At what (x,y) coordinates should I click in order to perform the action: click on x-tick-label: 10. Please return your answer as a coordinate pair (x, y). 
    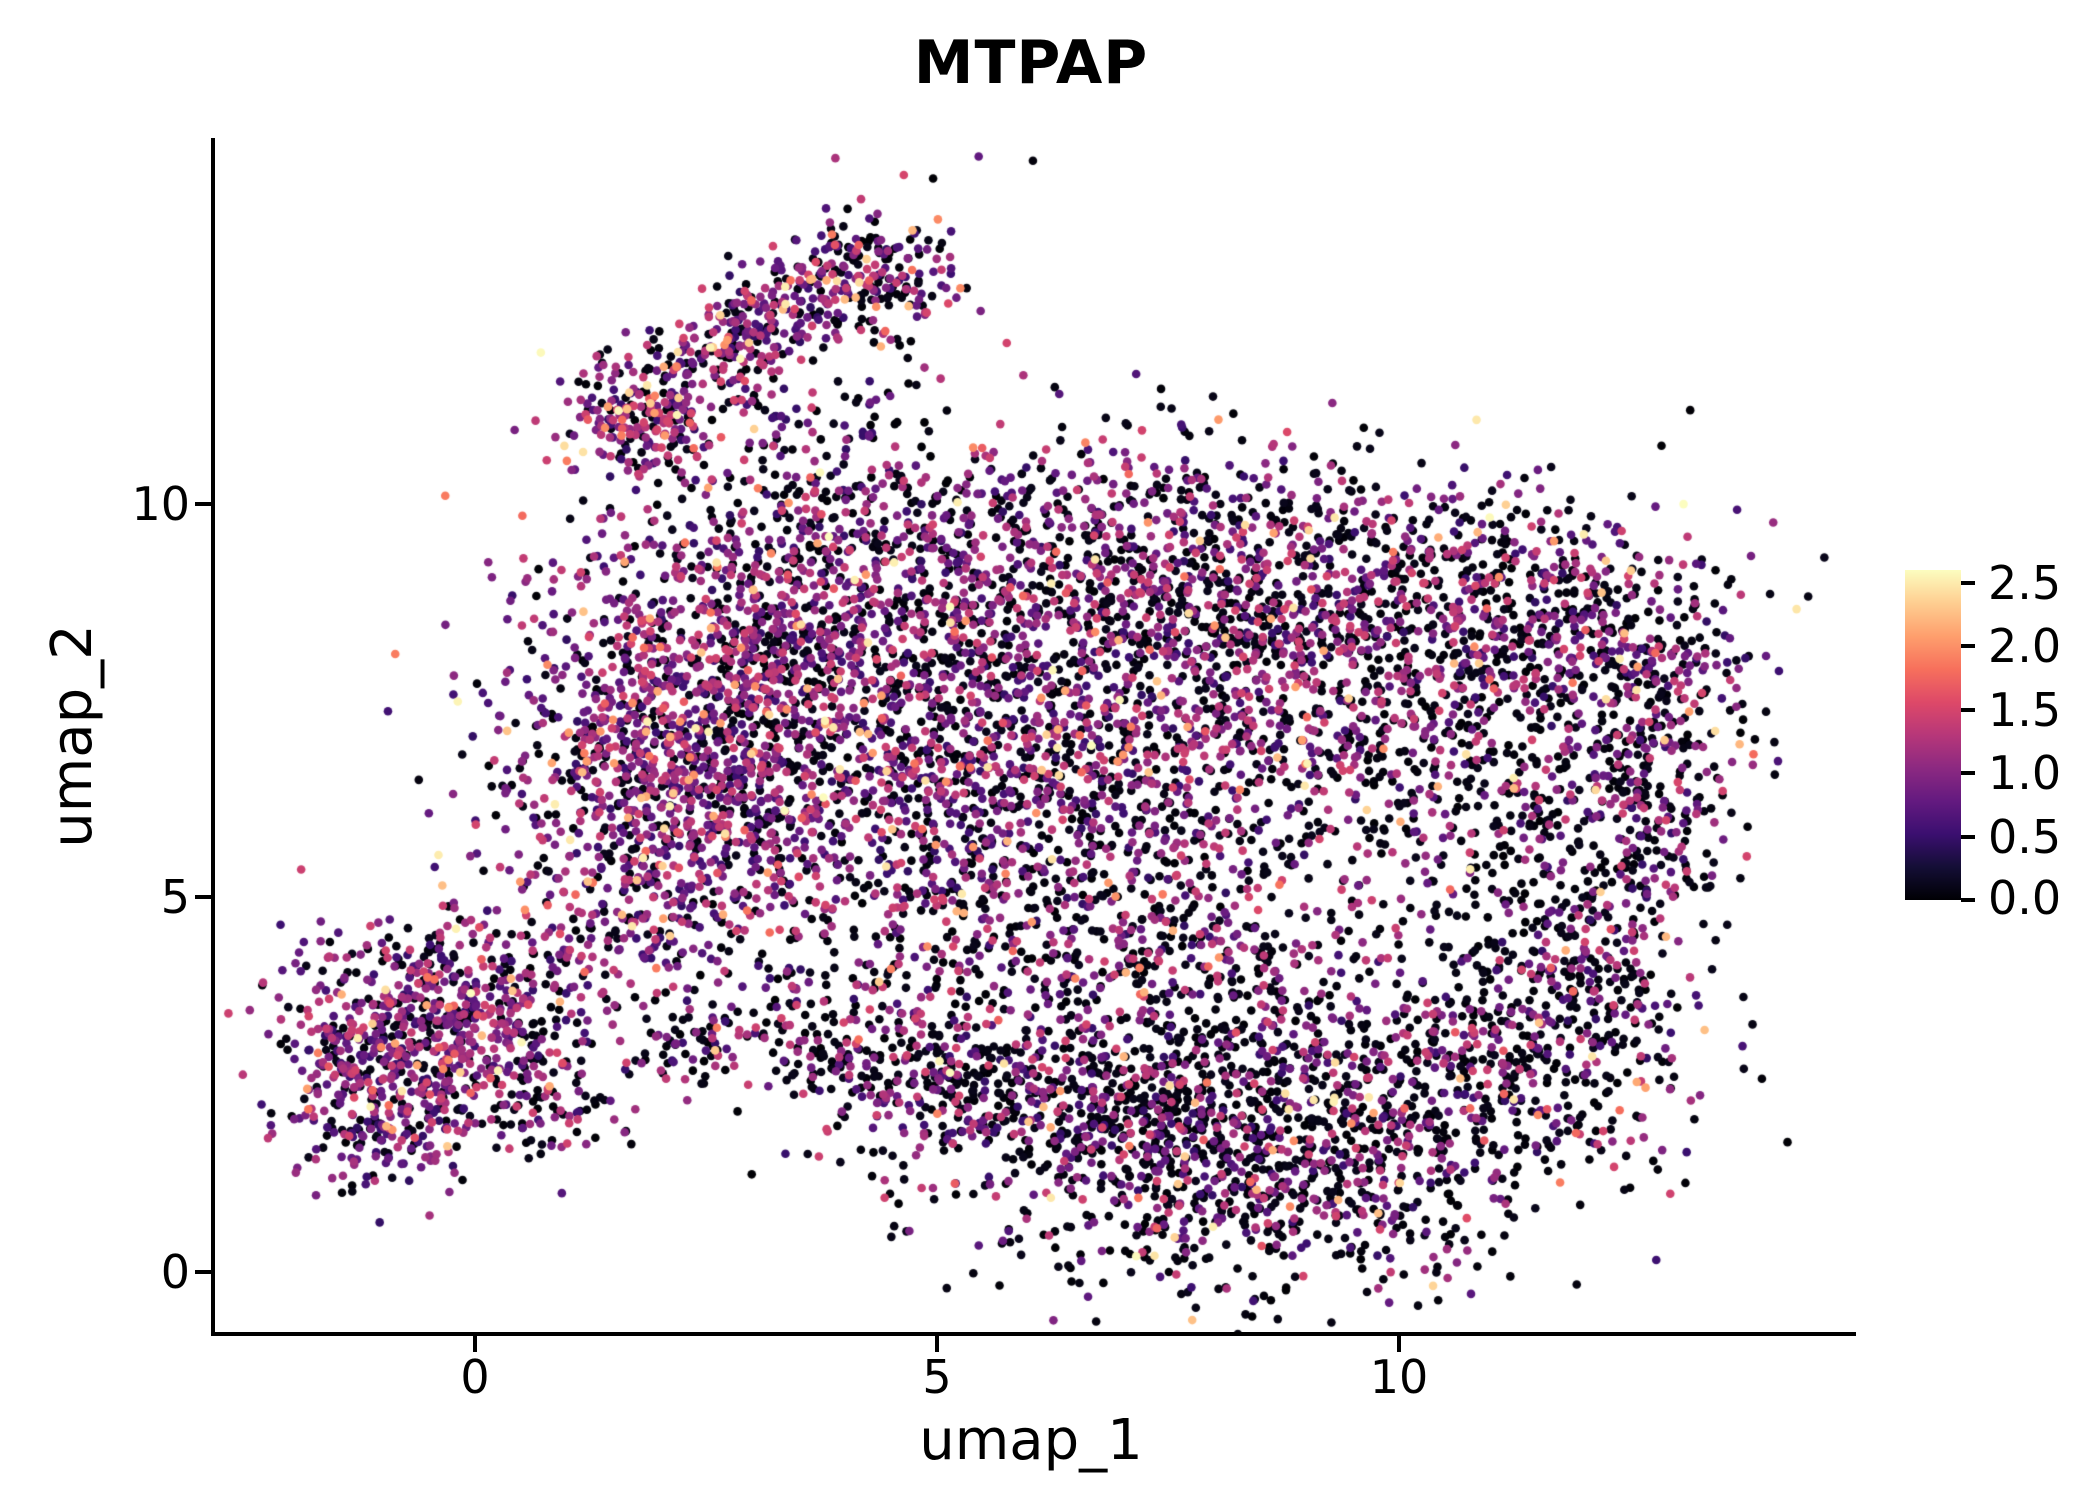
    Looking at the image, I should click on (1399, 1377).